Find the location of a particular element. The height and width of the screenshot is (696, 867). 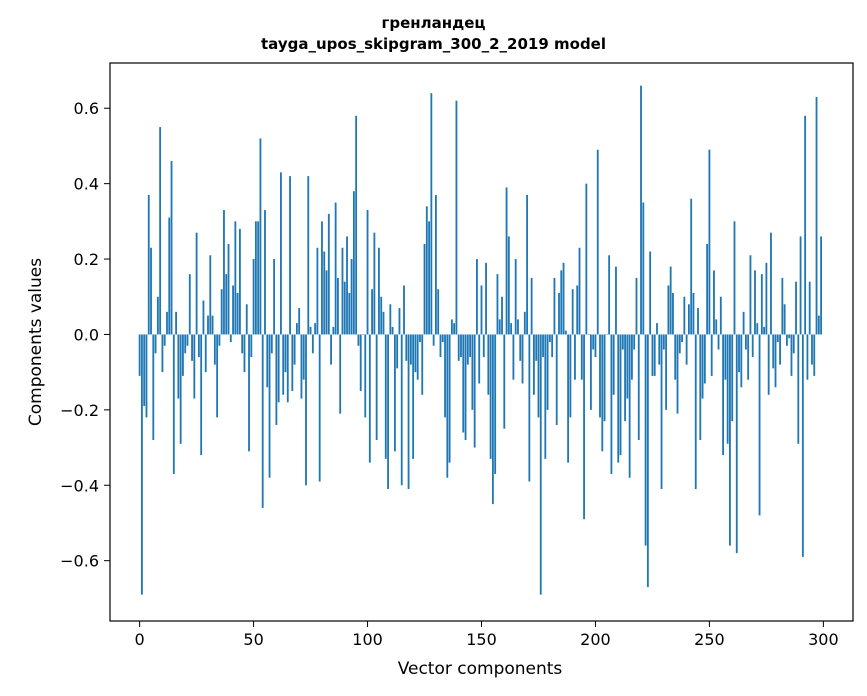

y-tick-label: 0.2 is located at coordinates (86, 259).